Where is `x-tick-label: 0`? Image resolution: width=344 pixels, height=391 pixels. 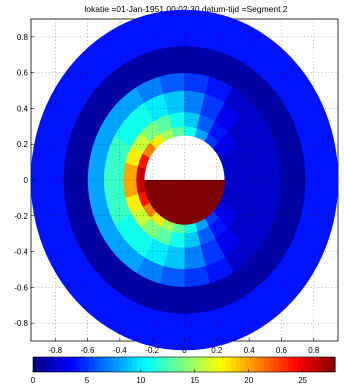 x-tick-label: 0 is located at coordinates (184, 350).